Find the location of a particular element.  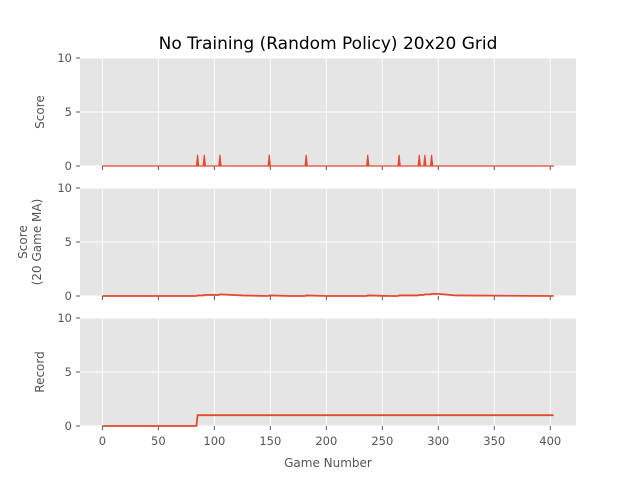

x-tick-label: 350 is located at coordinates (494, 441).